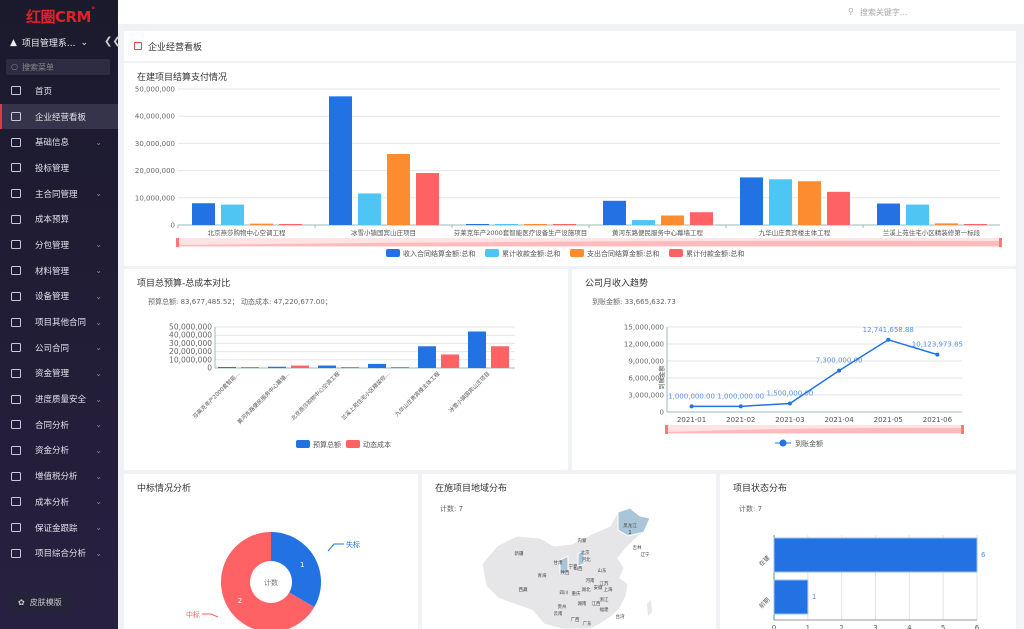 The height and width of the screenshot is (629, 1024). What do you see at coordinates (59, 116) in the screenshot?
I see `sidebar-item: 企业经营看板` at bounding box center [59, 116].